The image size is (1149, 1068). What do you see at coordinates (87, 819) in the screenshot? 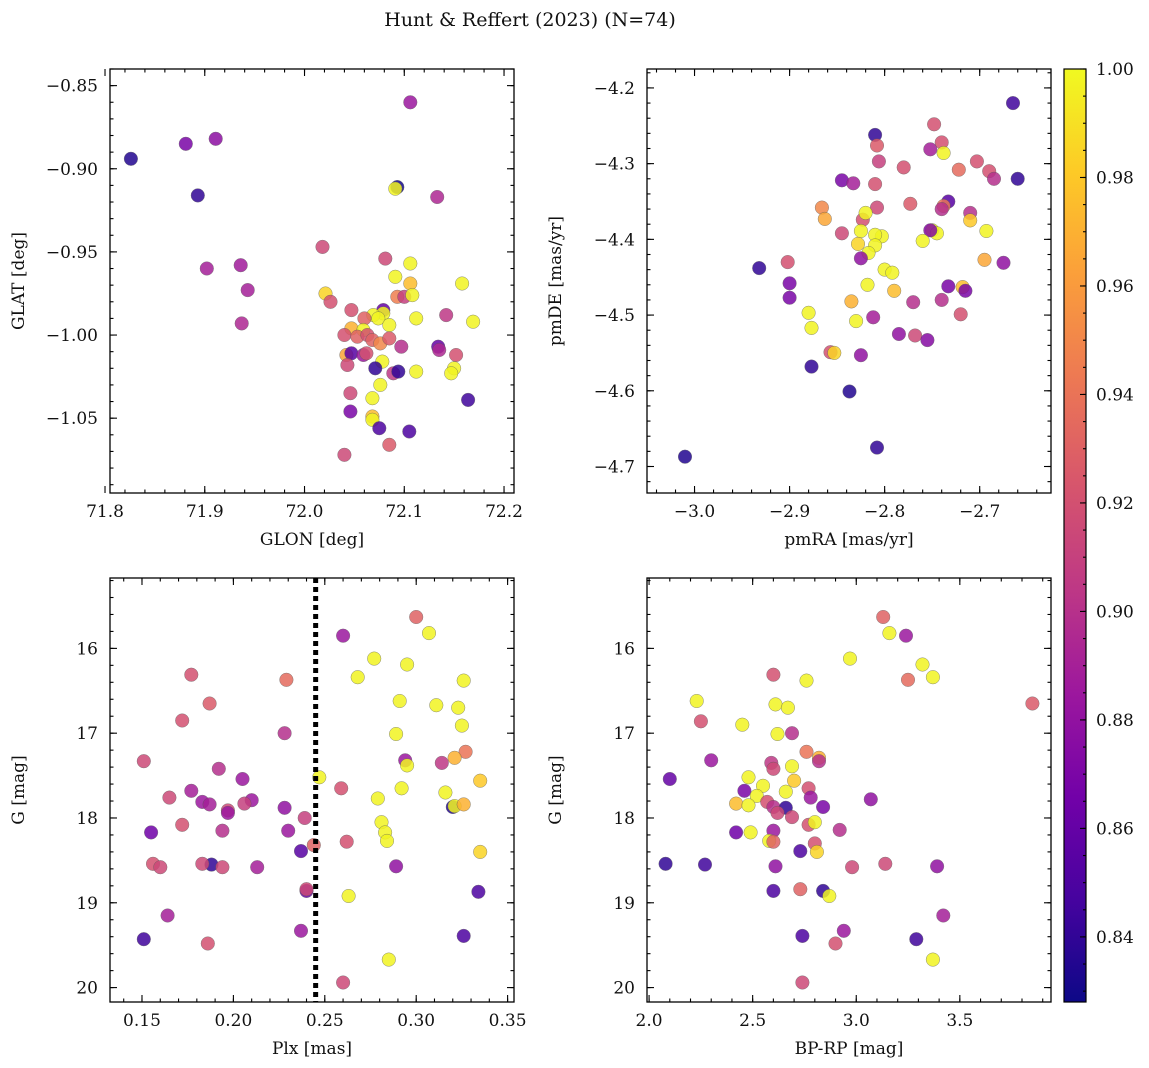
I see `y-tick-label: 18` at bounding box center [87, 819].